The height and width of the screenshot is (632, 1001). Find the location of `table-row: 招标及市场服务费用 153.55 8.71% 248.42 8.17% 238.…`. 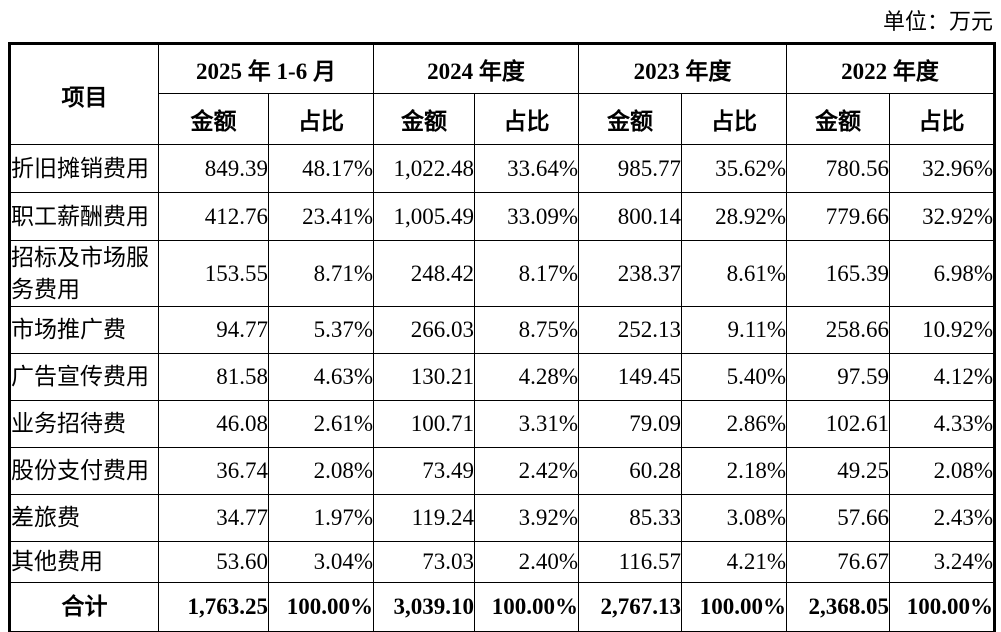

table-row: 招标及市场服务费用 153.55 8.71% 248.42 8.17% 238.… is located at coordinates (502, 273).